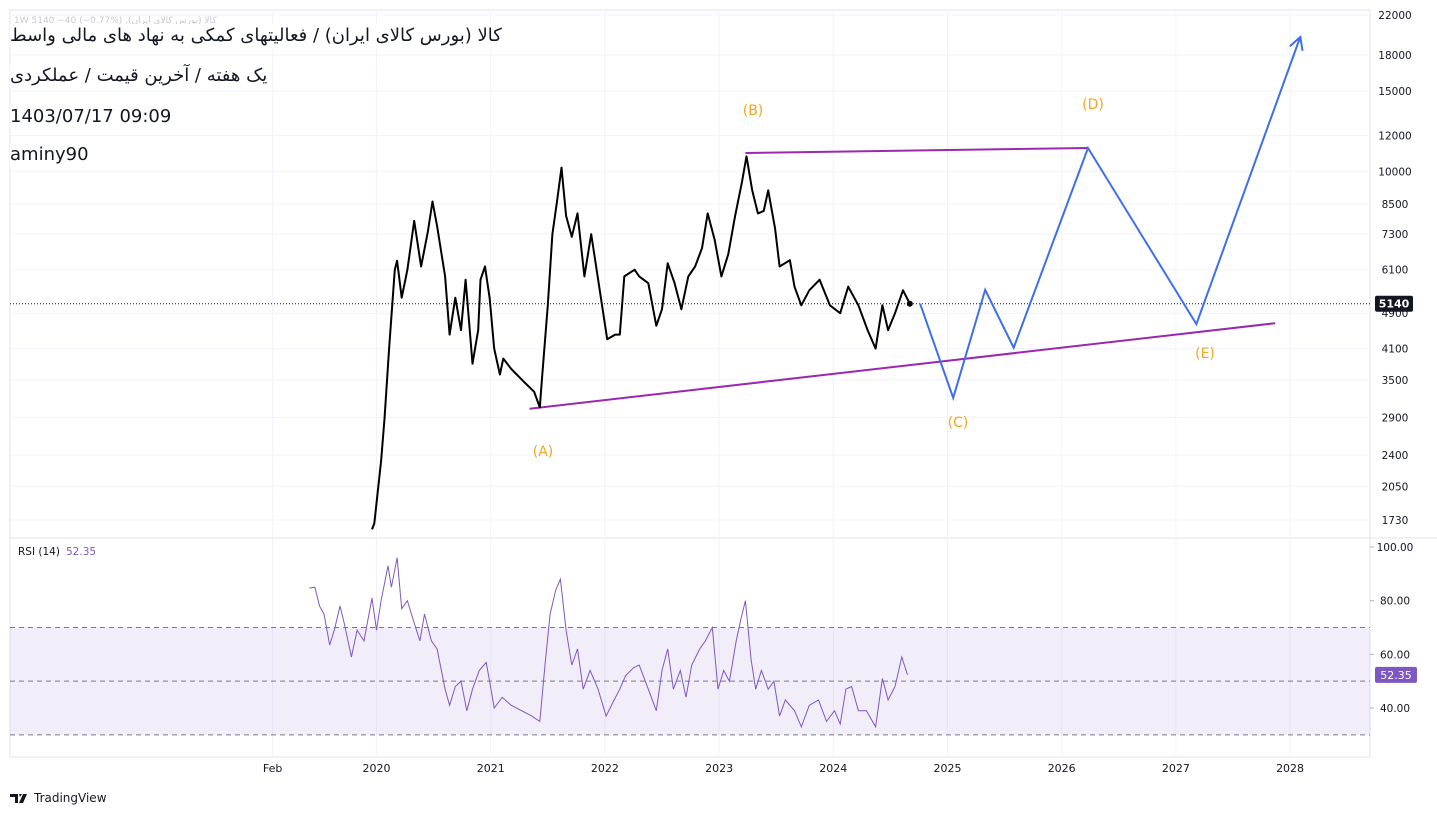 This screenshot has height=817, width=1437. Describe the element at coordinates (1395, 456) in the screenshot. I see `y-tick-label: 2400` at that location.